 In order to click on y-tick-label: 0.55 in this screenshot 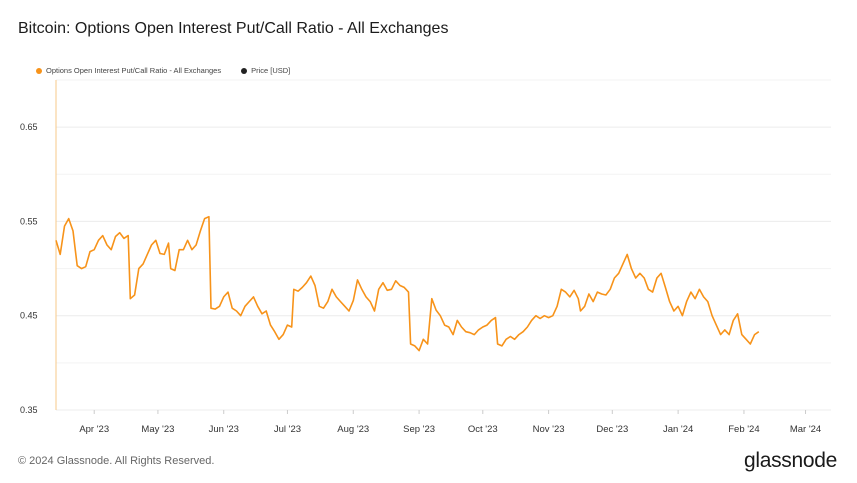, I will do `click(29, 221)`.